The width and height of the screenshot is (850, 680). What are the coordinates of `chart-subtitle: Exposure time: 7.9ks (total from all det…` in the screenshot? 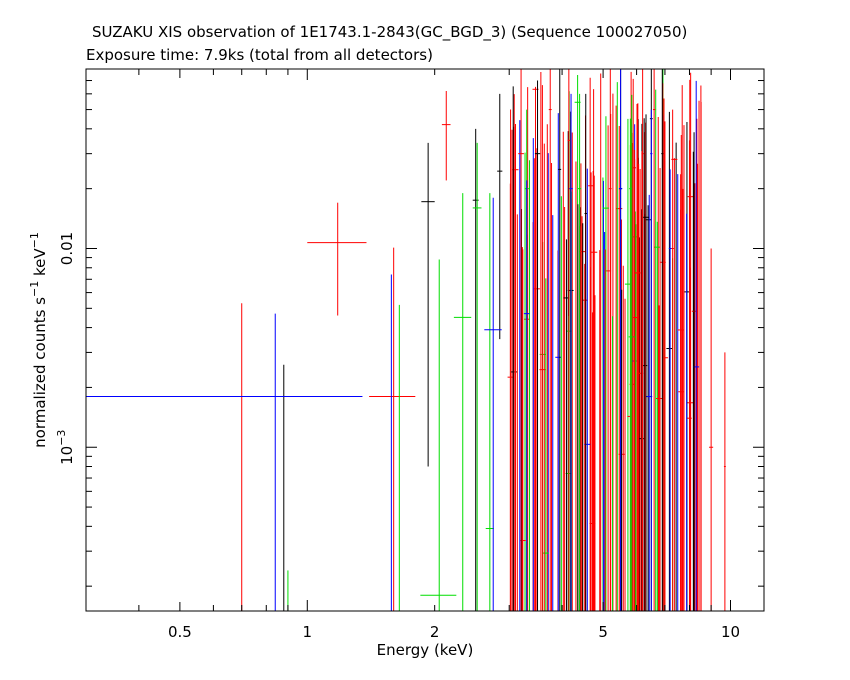 It's located at (259, 55).